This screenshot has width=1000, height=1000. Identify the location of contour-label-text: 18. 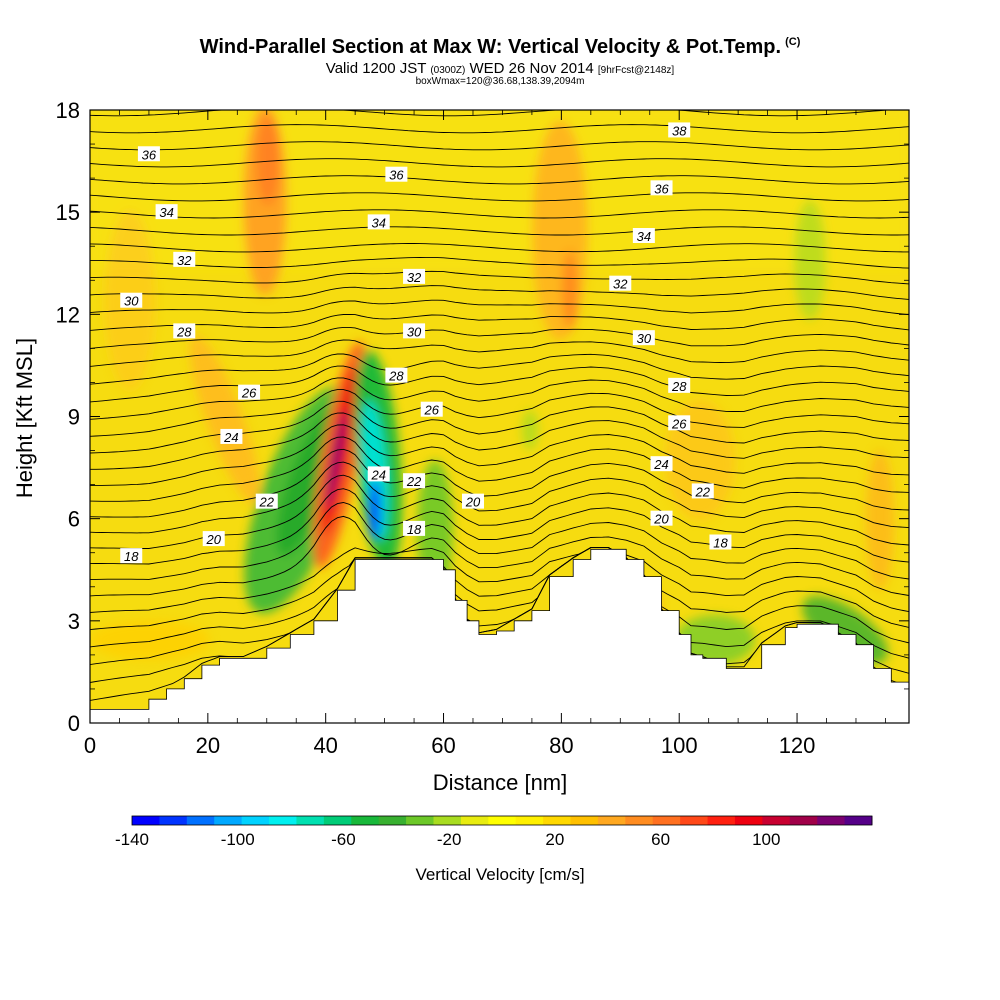
(720, 543).